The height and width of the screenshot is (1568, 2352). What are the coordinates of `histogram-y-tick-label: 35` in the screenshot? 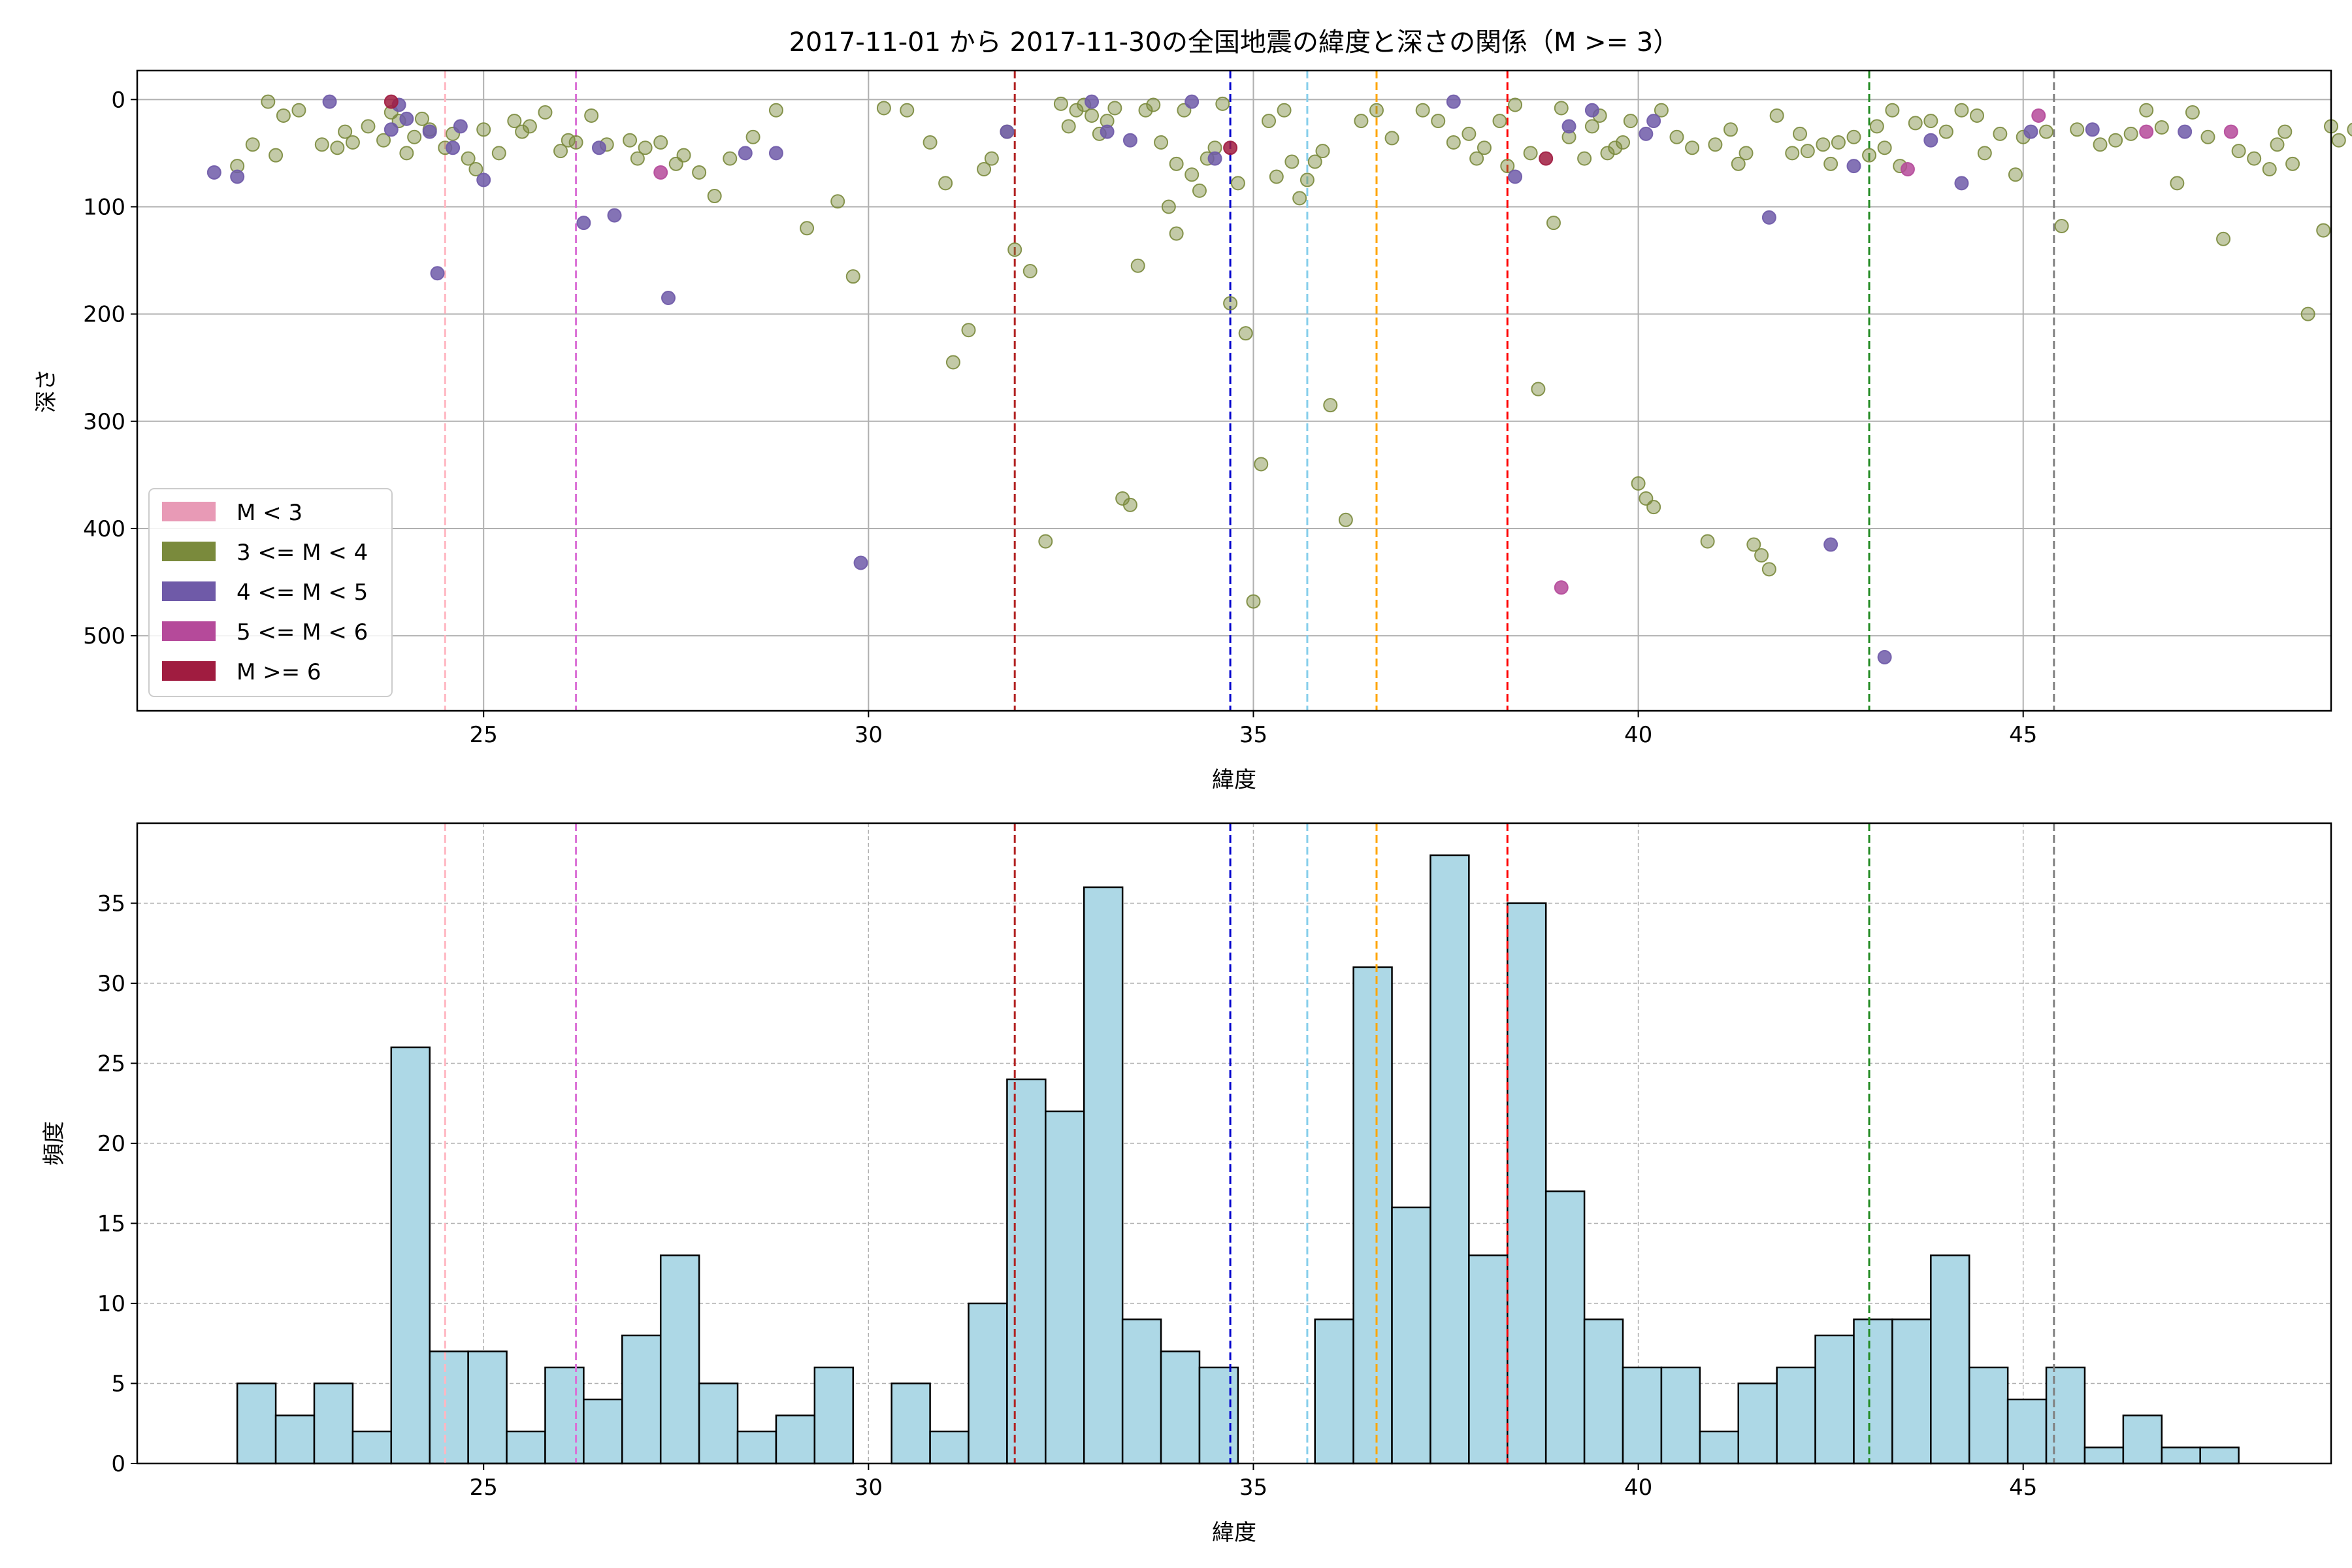 It's located at (111, 904).